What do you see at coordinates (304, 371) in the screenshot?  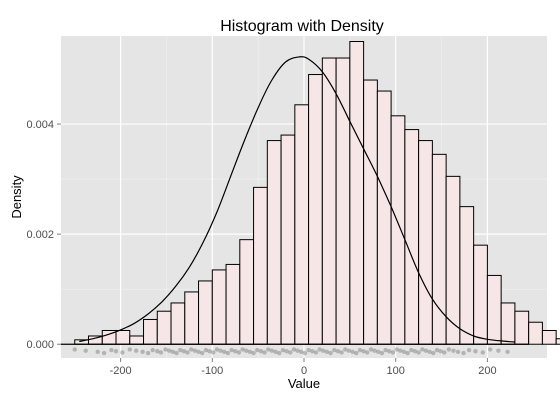 I see `x-tick-label: 0` at bounding box center [304, 371].